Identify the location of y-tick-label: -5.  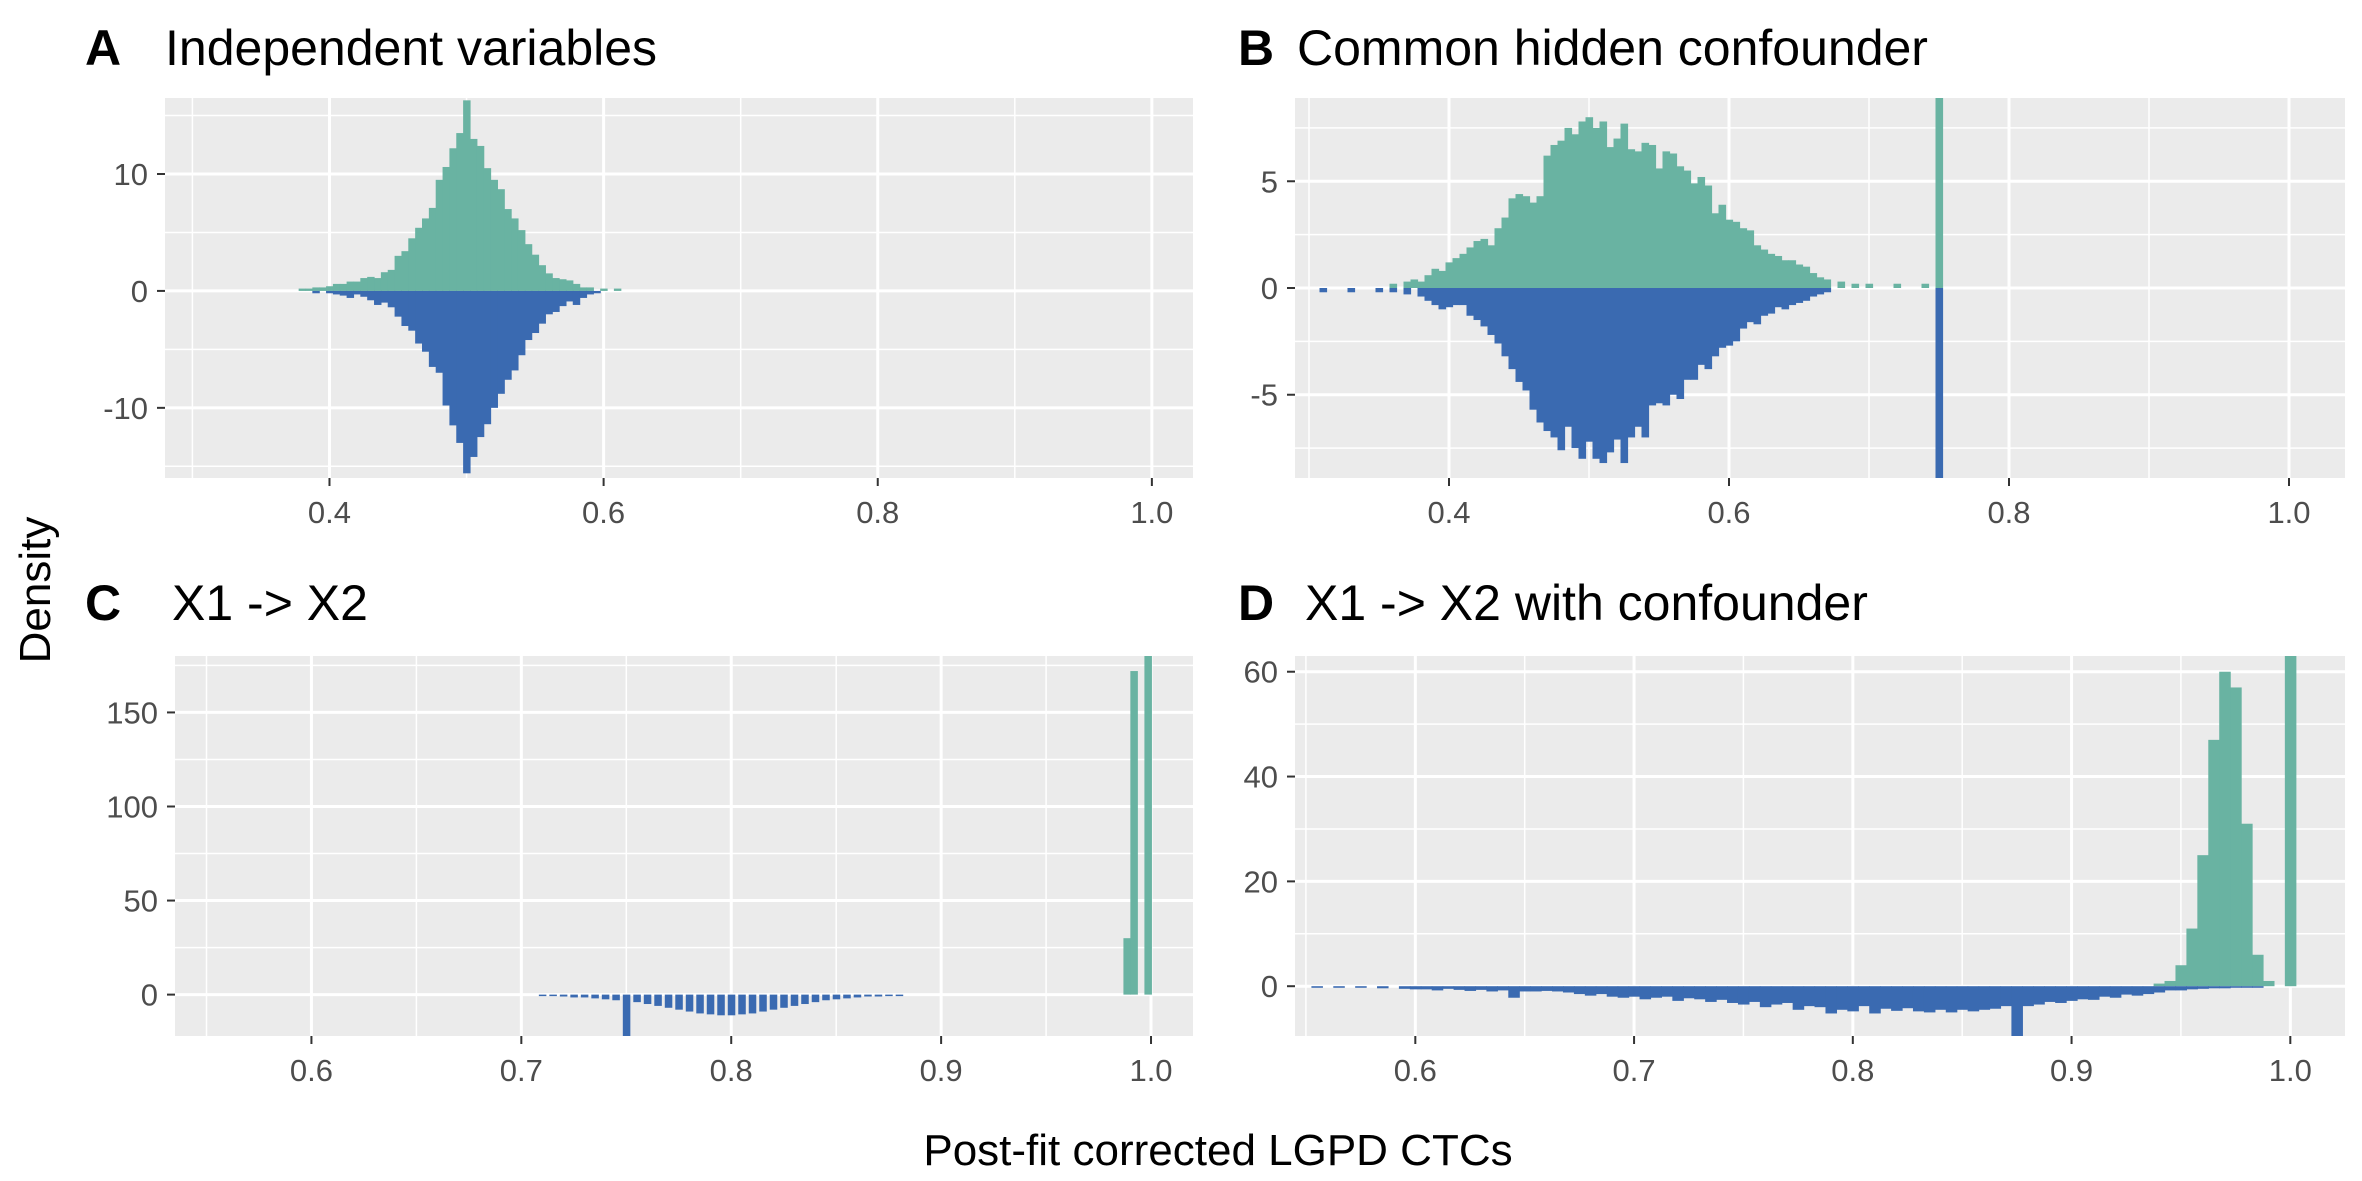
(1264, 395).